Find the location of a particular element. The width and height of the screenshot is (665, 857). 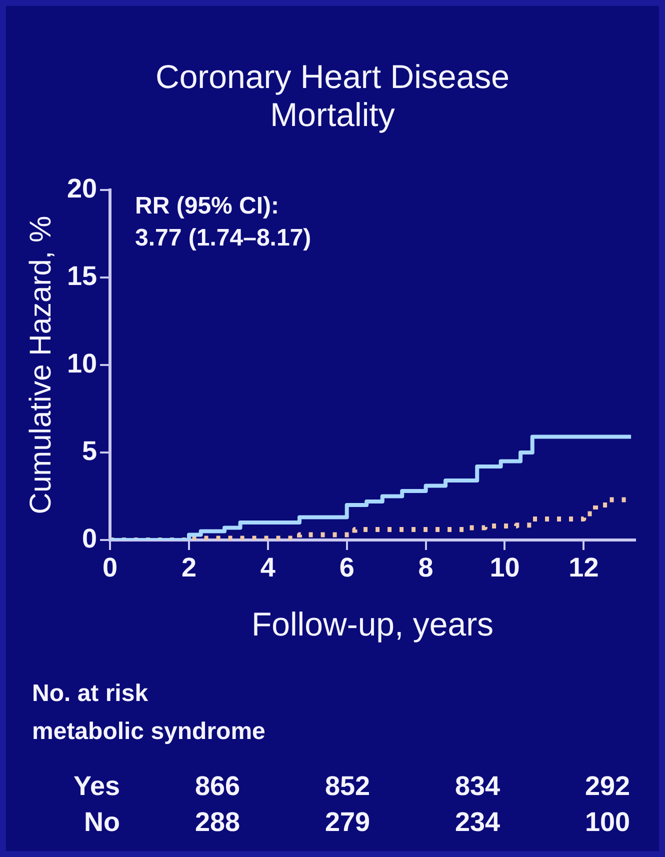

y-tick-label: 0 is located at coordinates (90, 538).